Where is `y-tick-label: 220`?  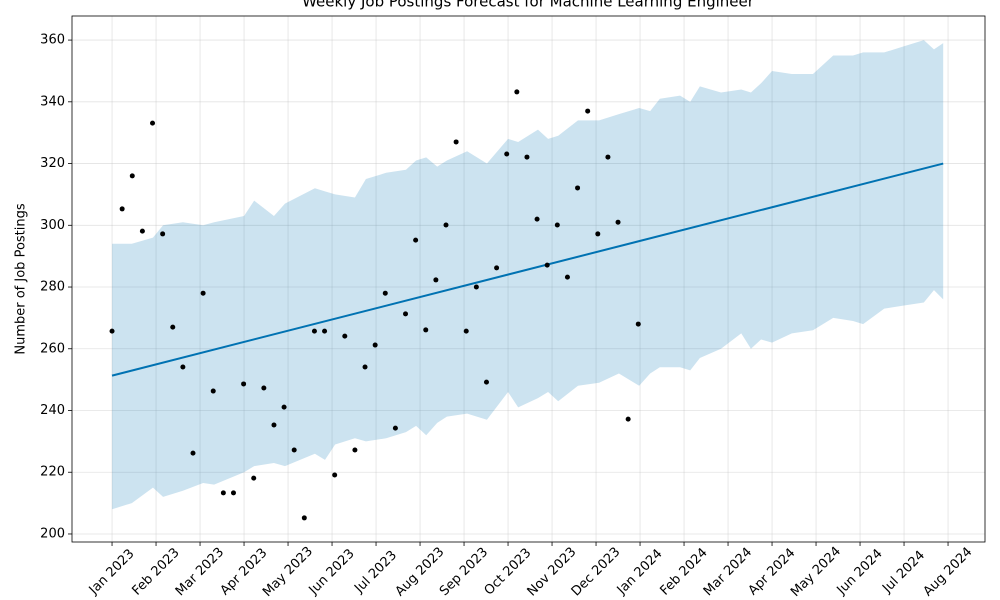 y-tick-label: 220 is located at coordinates (52, 472).